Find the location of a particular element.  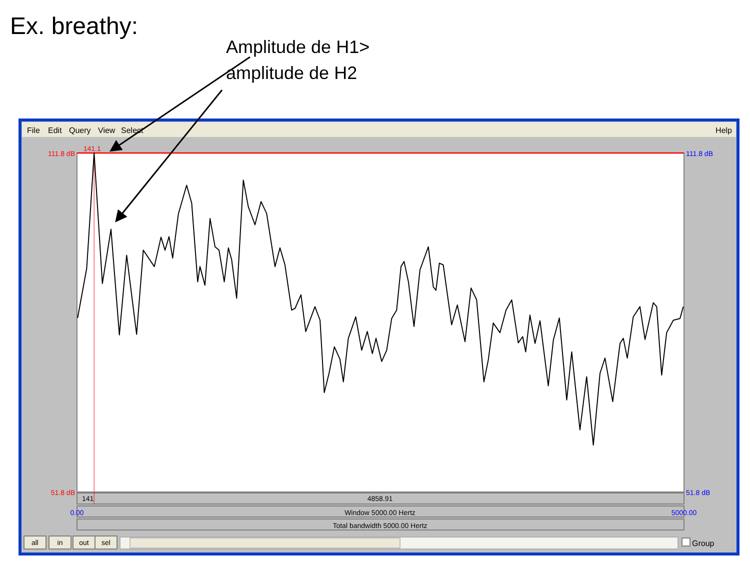

text: Query is located at coordinates (80, 130).